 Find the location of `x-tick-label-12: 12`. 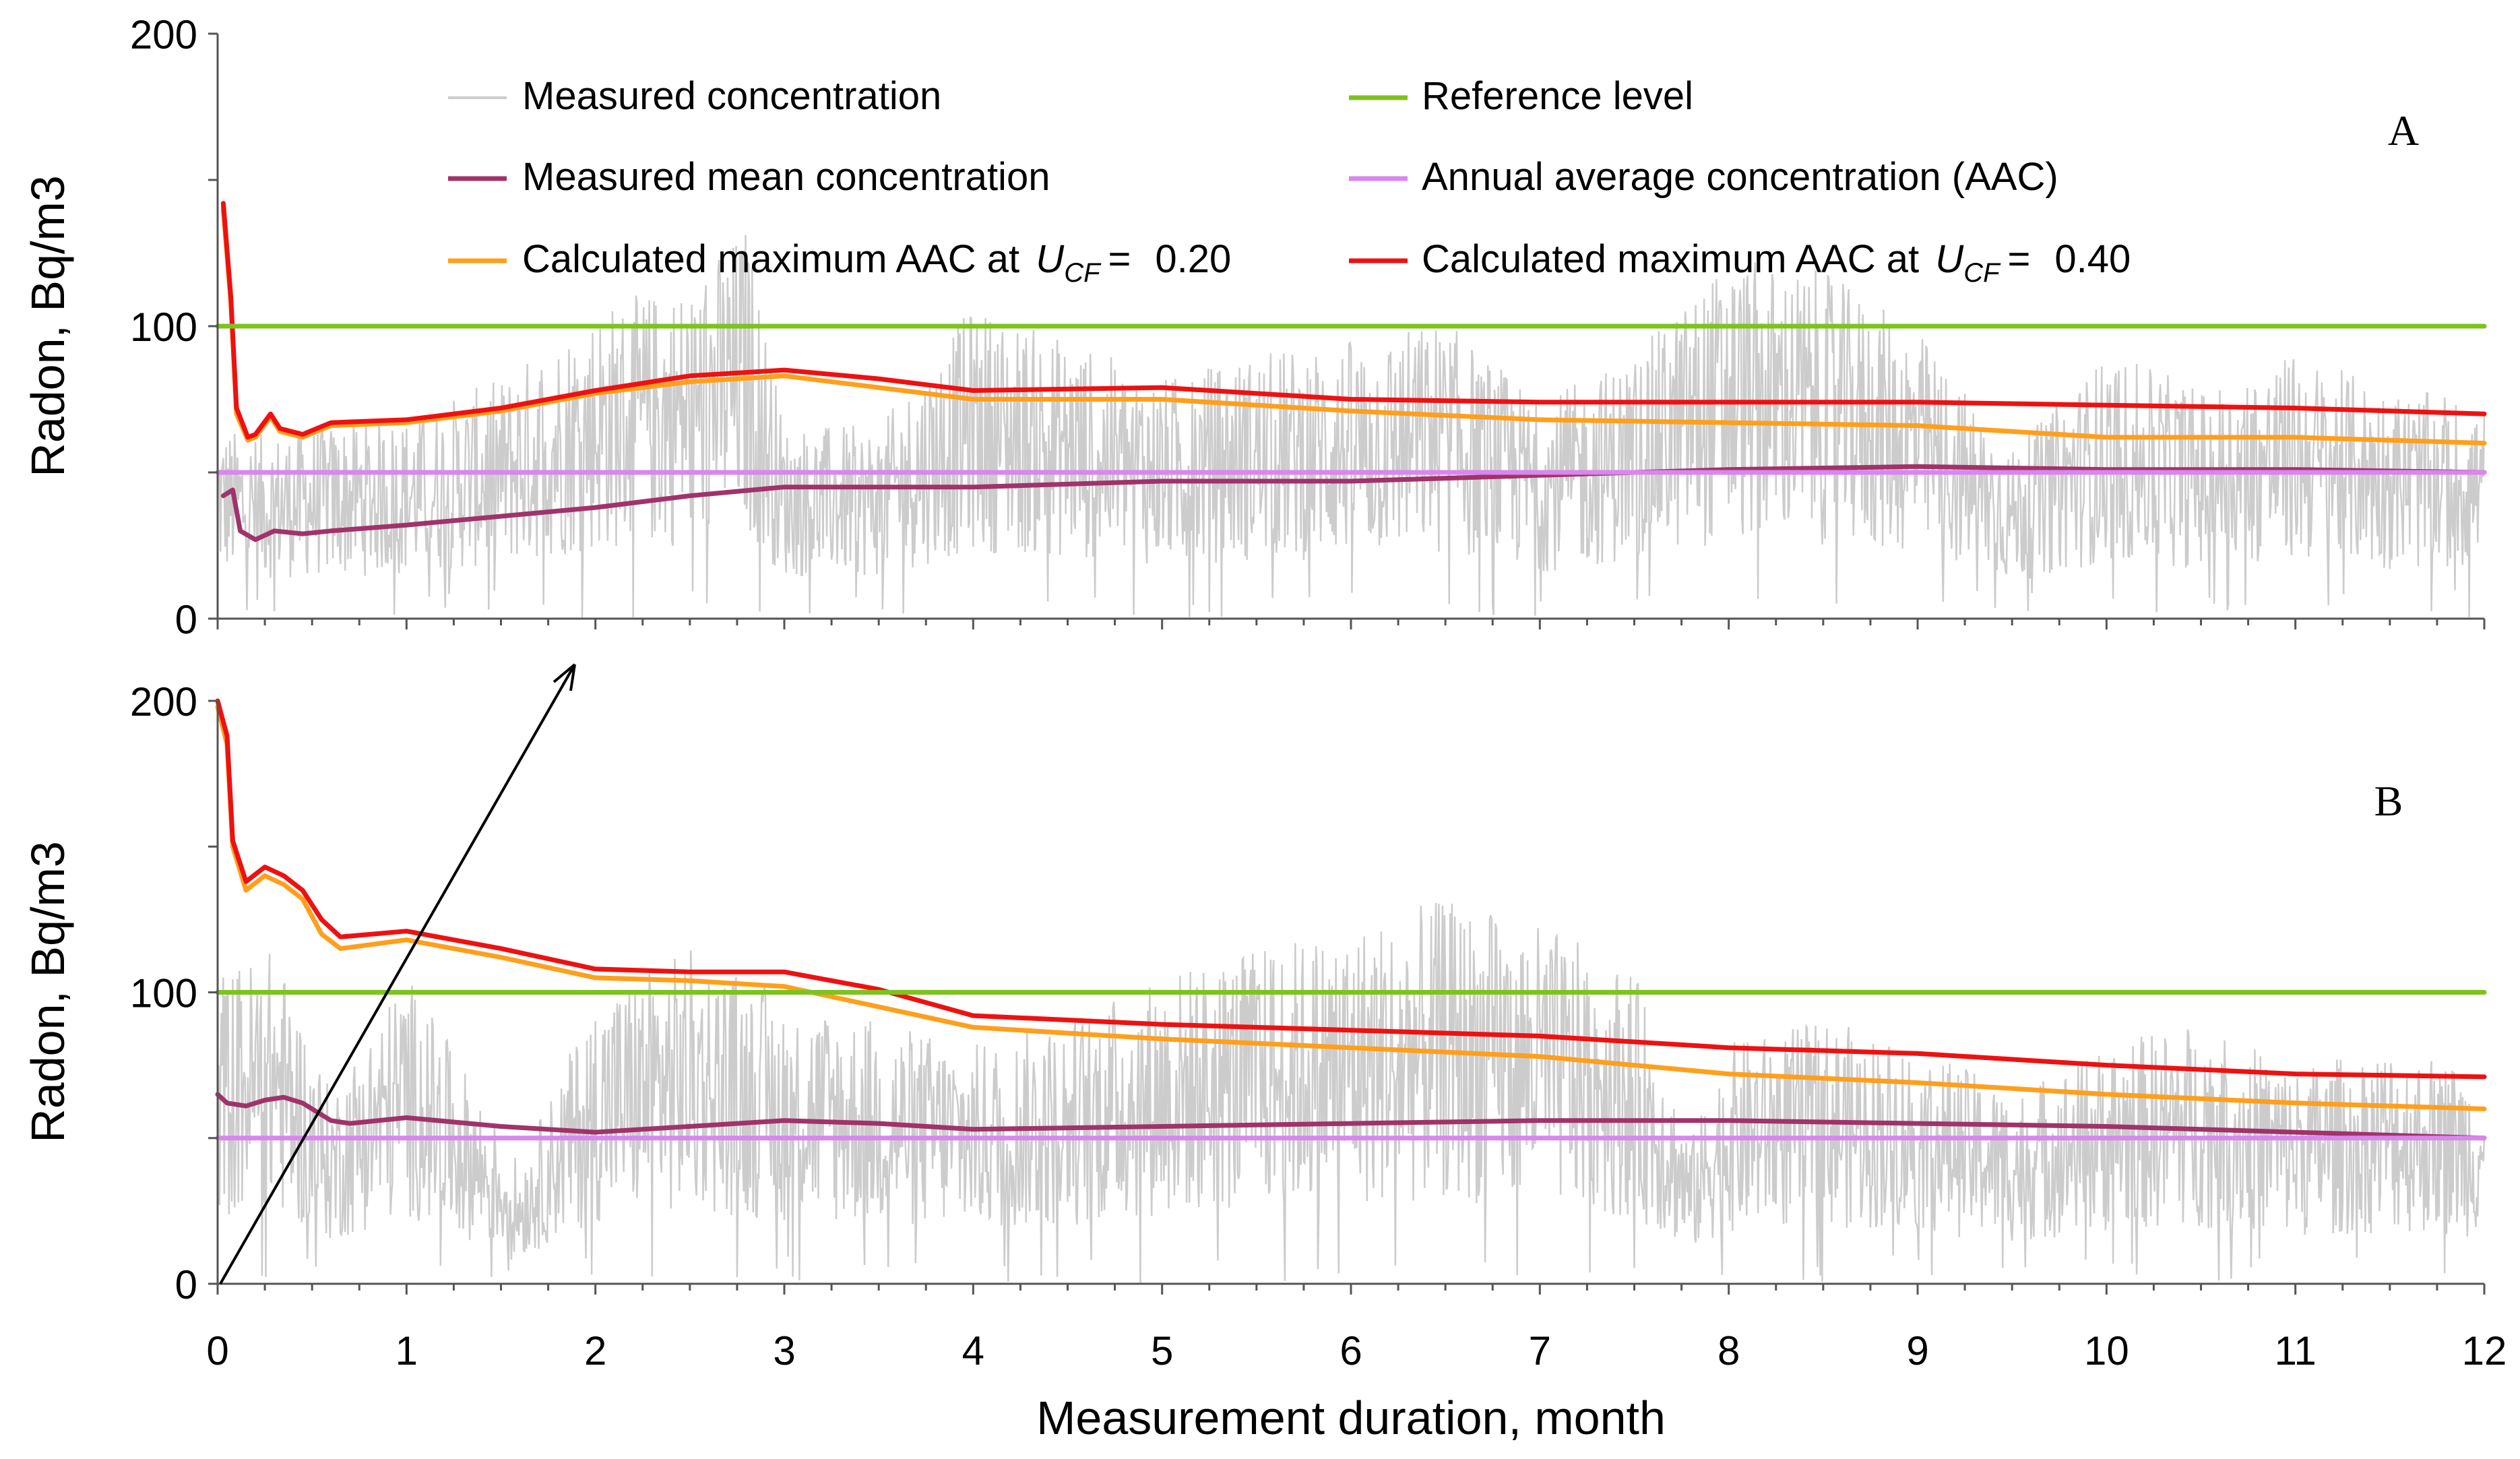

x-tick-label-12: 12 is located at coordinates (2484, 1351).